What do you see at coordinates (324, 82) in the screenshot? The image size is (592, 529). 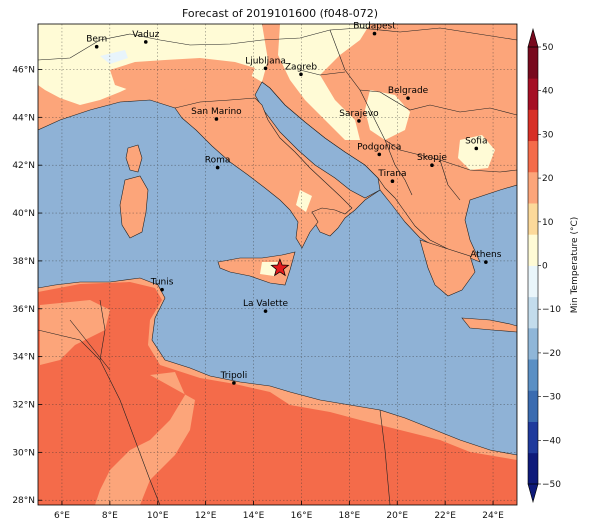 I see `balkans-cool-zone` at bounding box center [324, 82].